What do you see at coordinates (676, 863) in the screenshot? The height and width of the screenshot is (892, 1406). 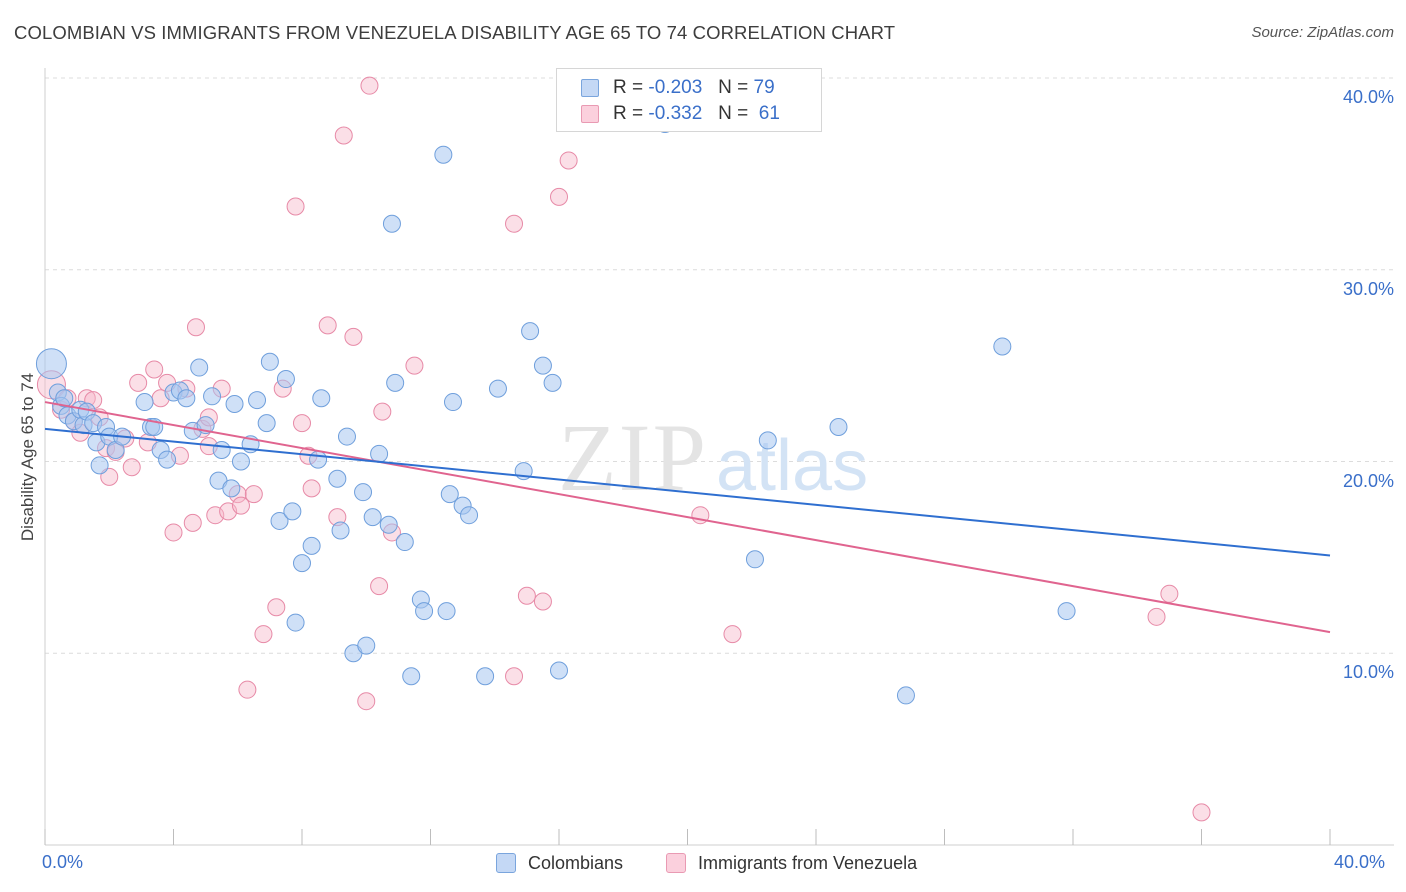 I see `legend-swatch-venezuela` at bounding box center [676, 863].